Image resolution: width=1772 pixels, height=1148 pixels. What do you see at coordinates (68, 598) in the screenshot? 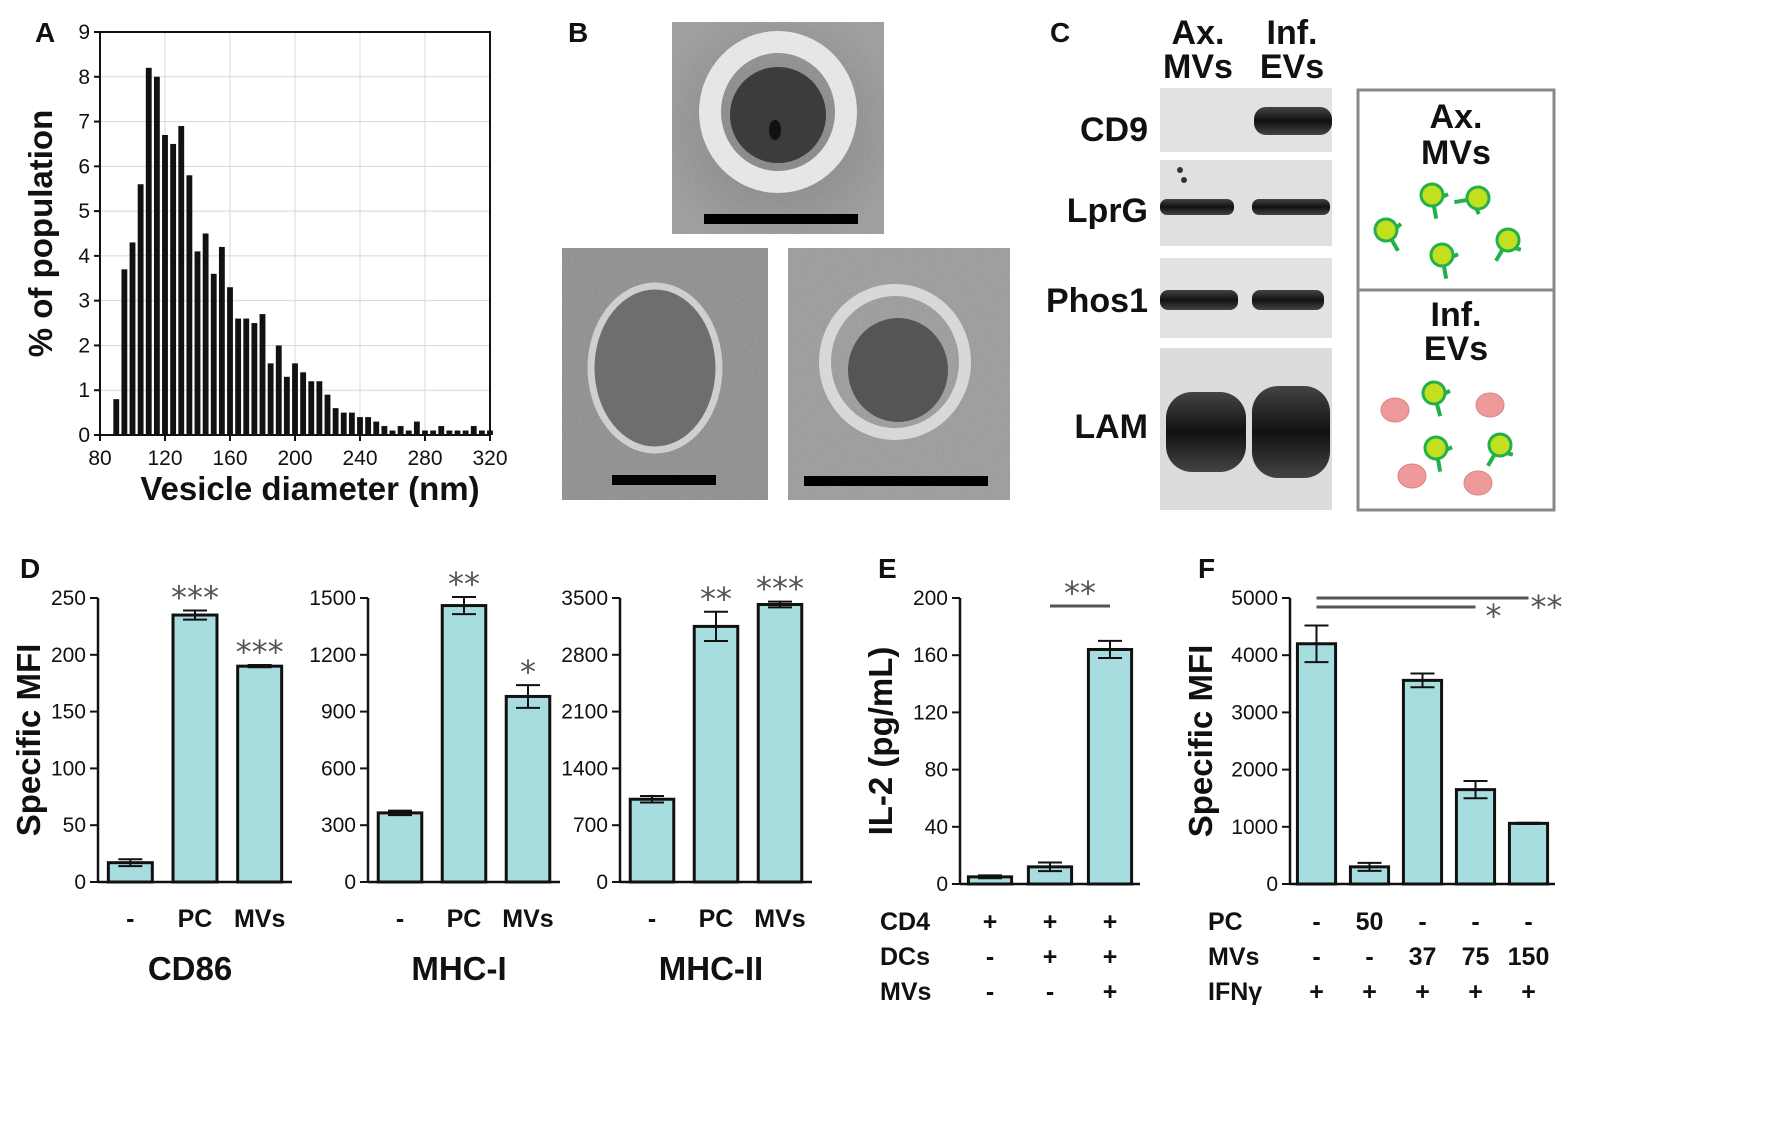
I see `y-tick-label: 250` at bounding box center [68, 598].